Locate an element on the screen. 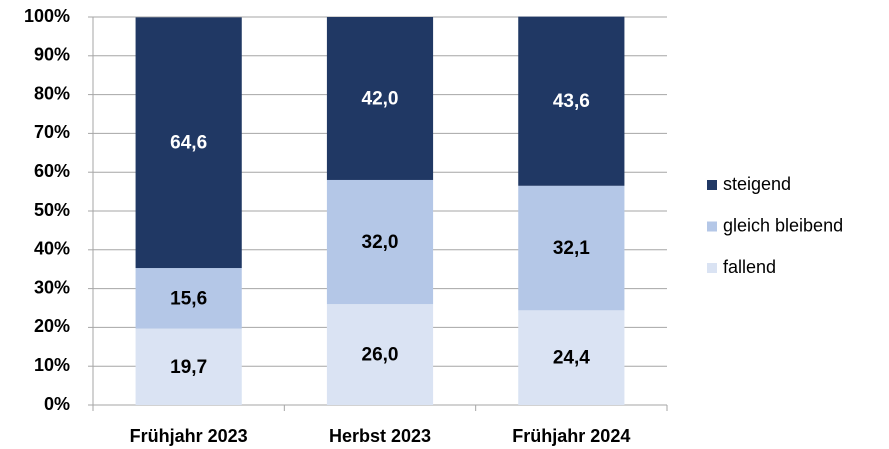 The height and width of the screenshot is (449, 889). value-label: 15,6 is located at coordinates (188, 298).